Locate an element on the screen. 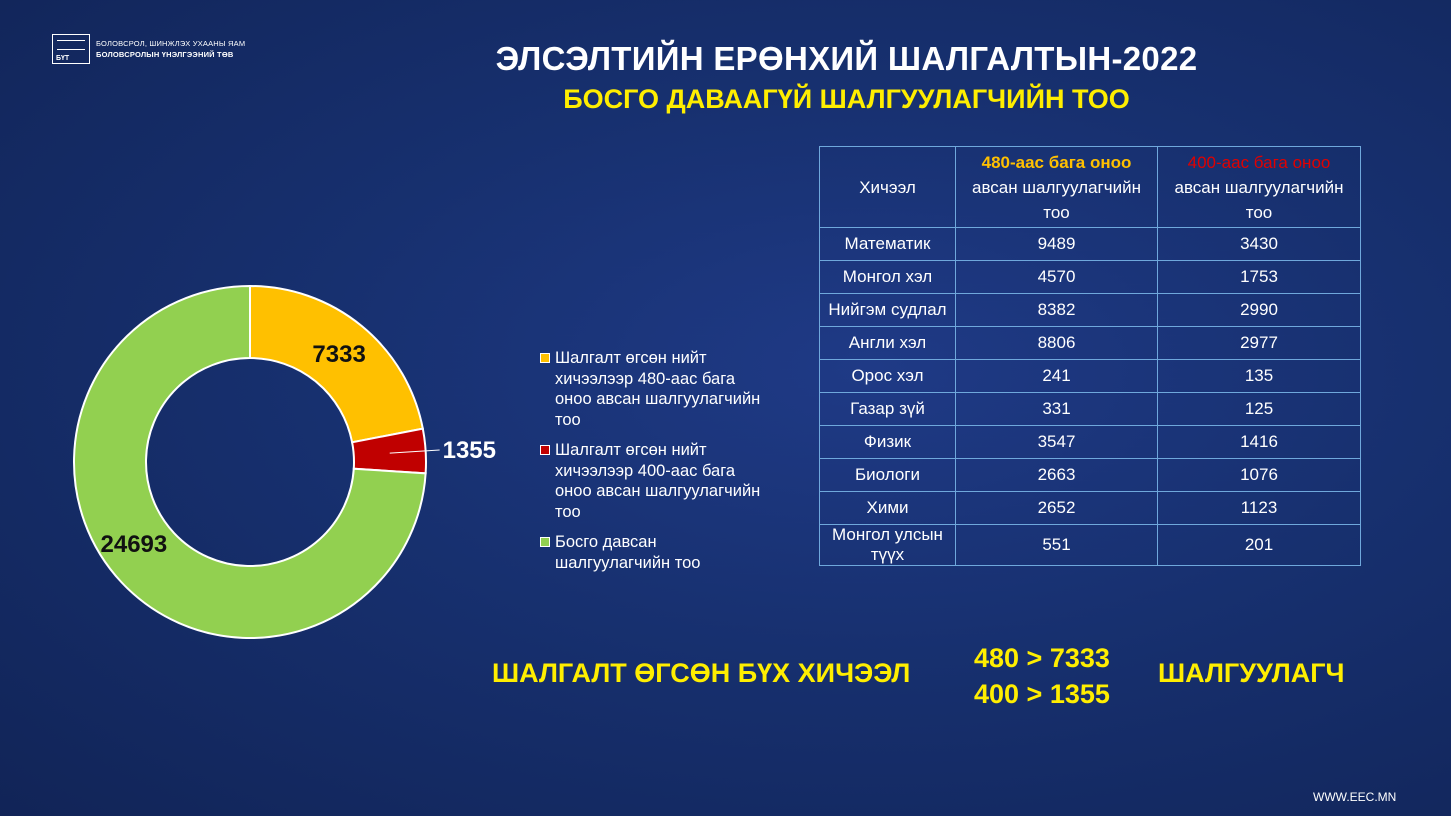 This screenshot has height=816, width=1451. cell-400: 125 is located at coordinates (1259, 409).